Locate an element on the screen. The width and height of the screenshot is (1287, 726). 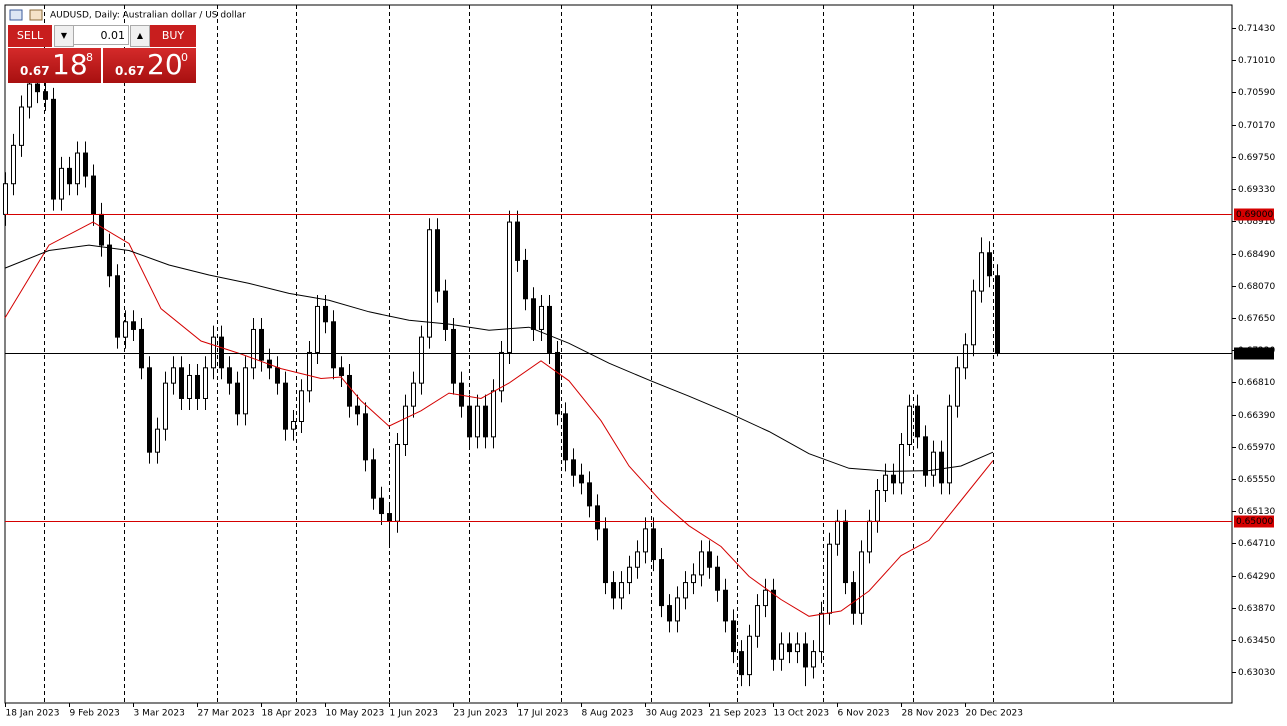
sell-button: SELL is located at coordinates (30, 36).